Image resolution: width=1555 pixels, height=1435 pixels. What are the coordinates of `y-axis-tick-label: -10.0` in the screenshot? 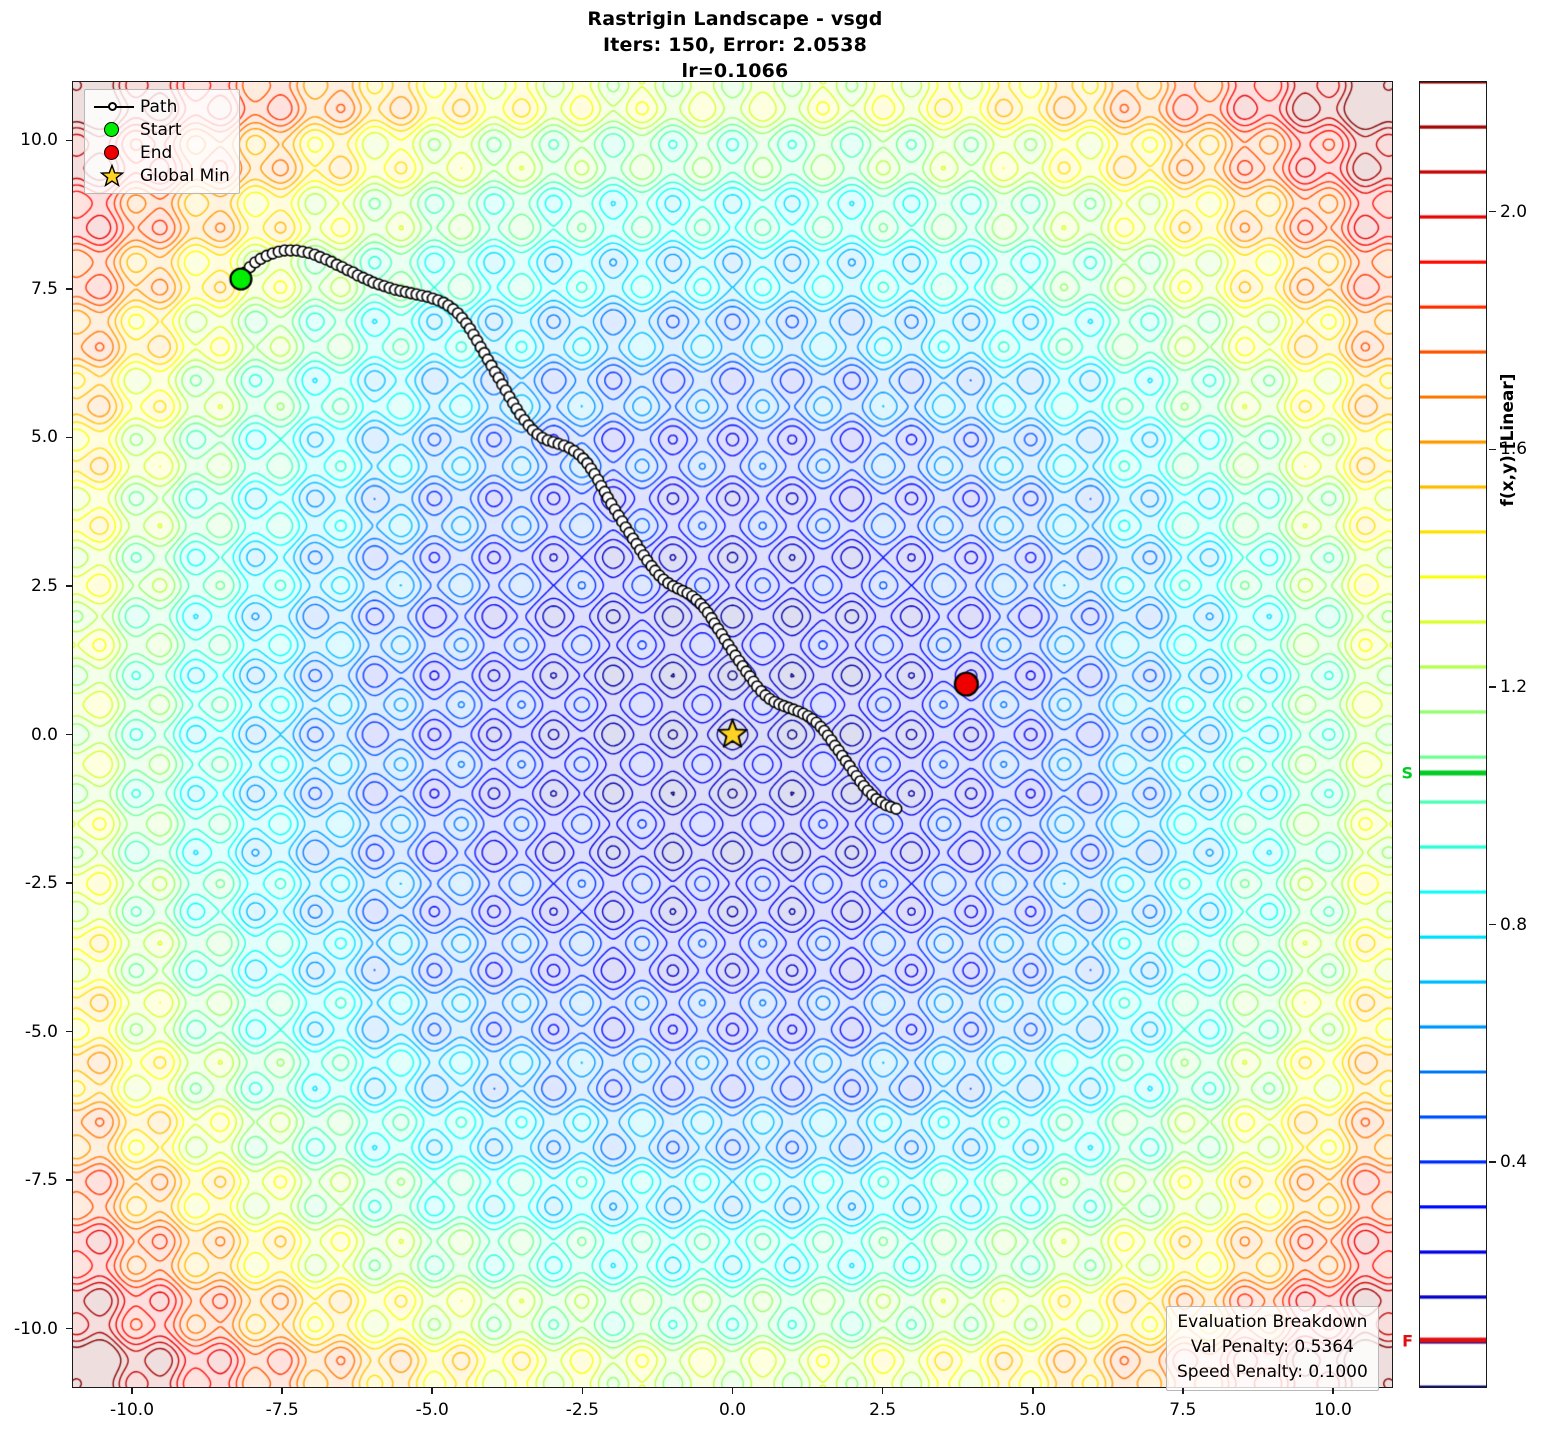 It's located at (36, 1328).